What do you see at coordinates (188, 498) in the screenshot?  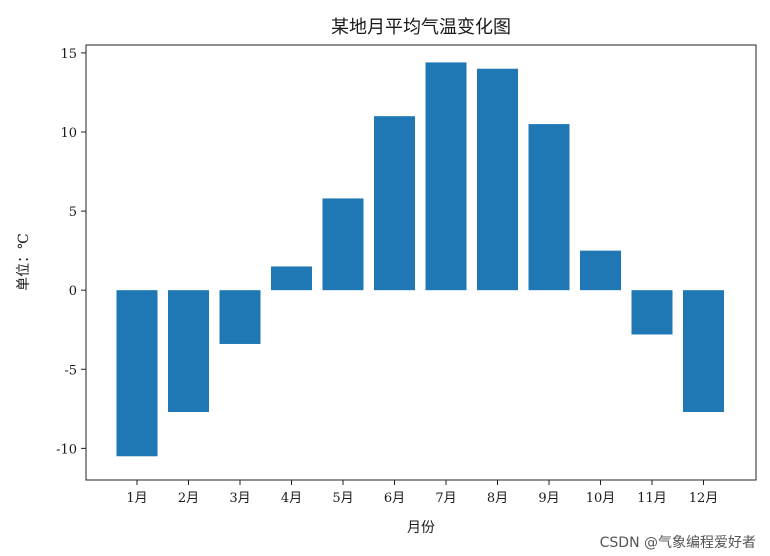 I see `x-tick-label: 2月` at bounding box center [188, 498].